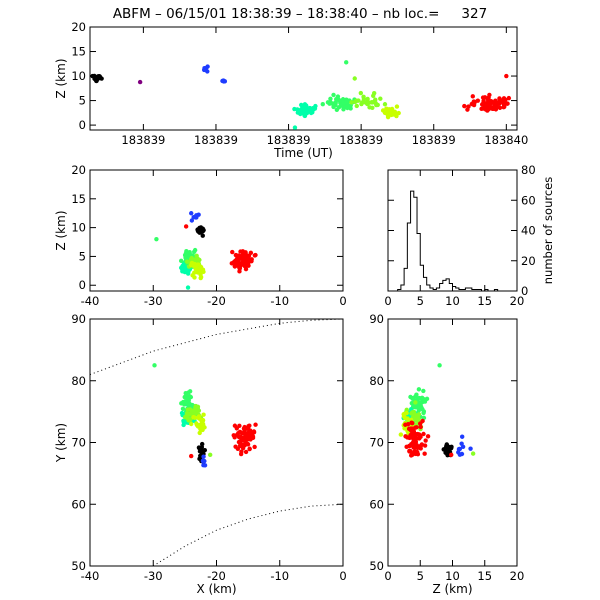 The image size is (600, 600). I want to click on z_plan-x-tick-label: 10, so click(452, 576).